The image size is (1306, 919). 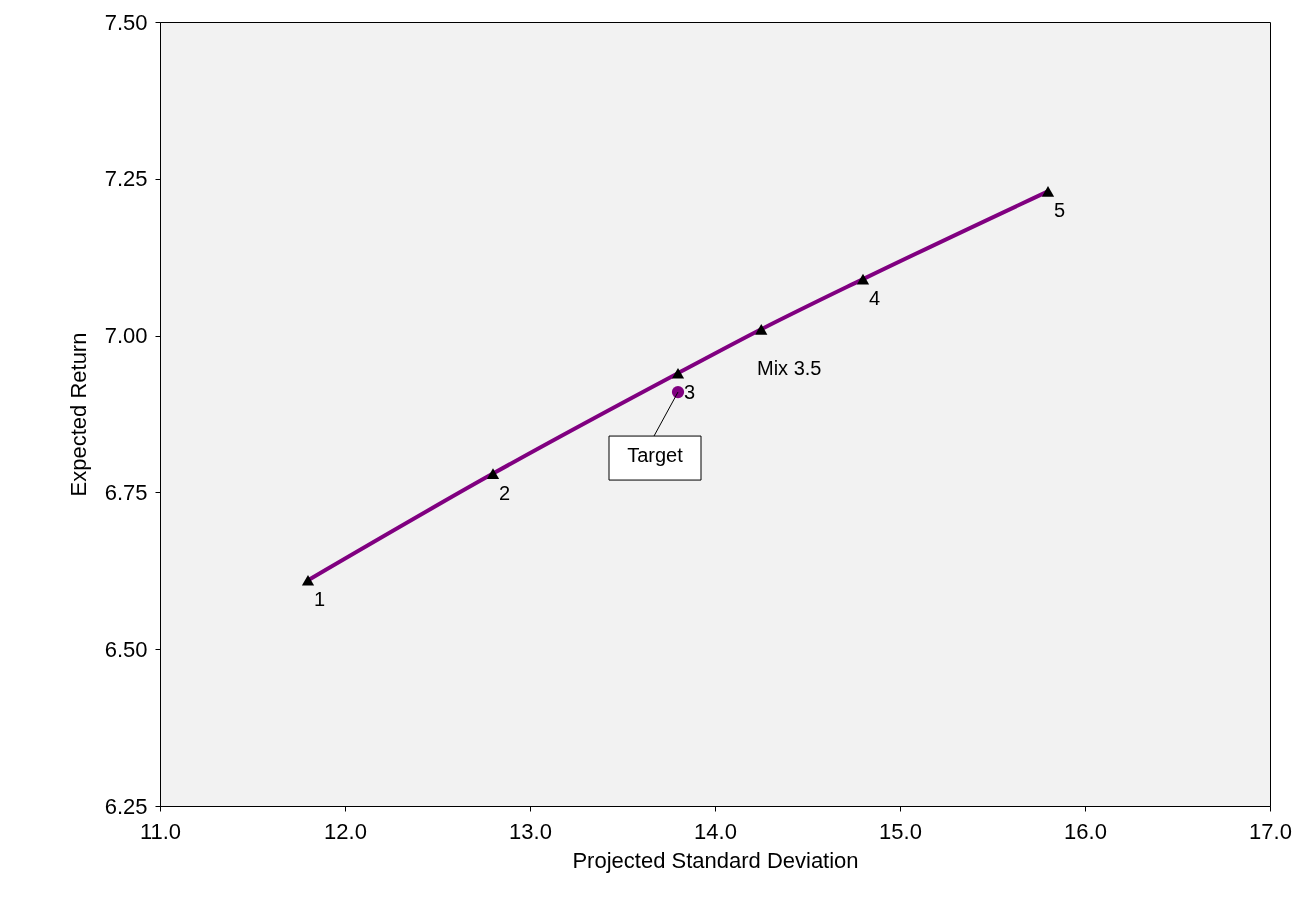 What do you see at coordinates (160, 831) in the screenshot?
I see `x-tick-label: 11.0` at bounding box center [160, 831].